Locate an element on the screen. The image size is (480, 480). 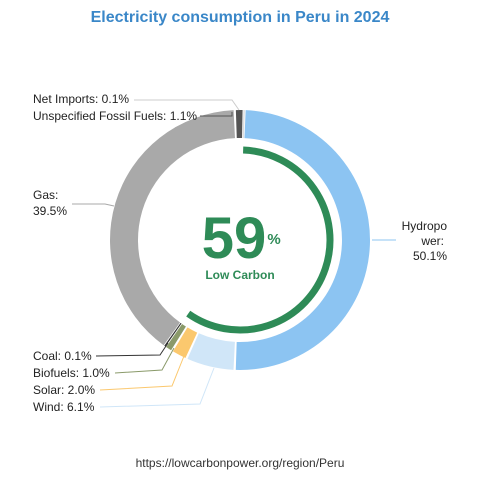
label-gas: Gas: is located at coordinates (45, 195).